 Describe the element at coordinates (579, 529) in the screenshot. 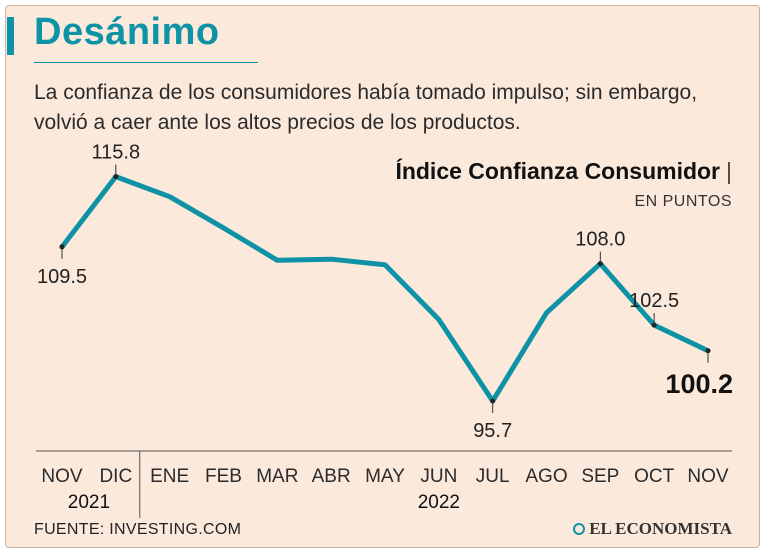

I see `brand-icon` at that location.